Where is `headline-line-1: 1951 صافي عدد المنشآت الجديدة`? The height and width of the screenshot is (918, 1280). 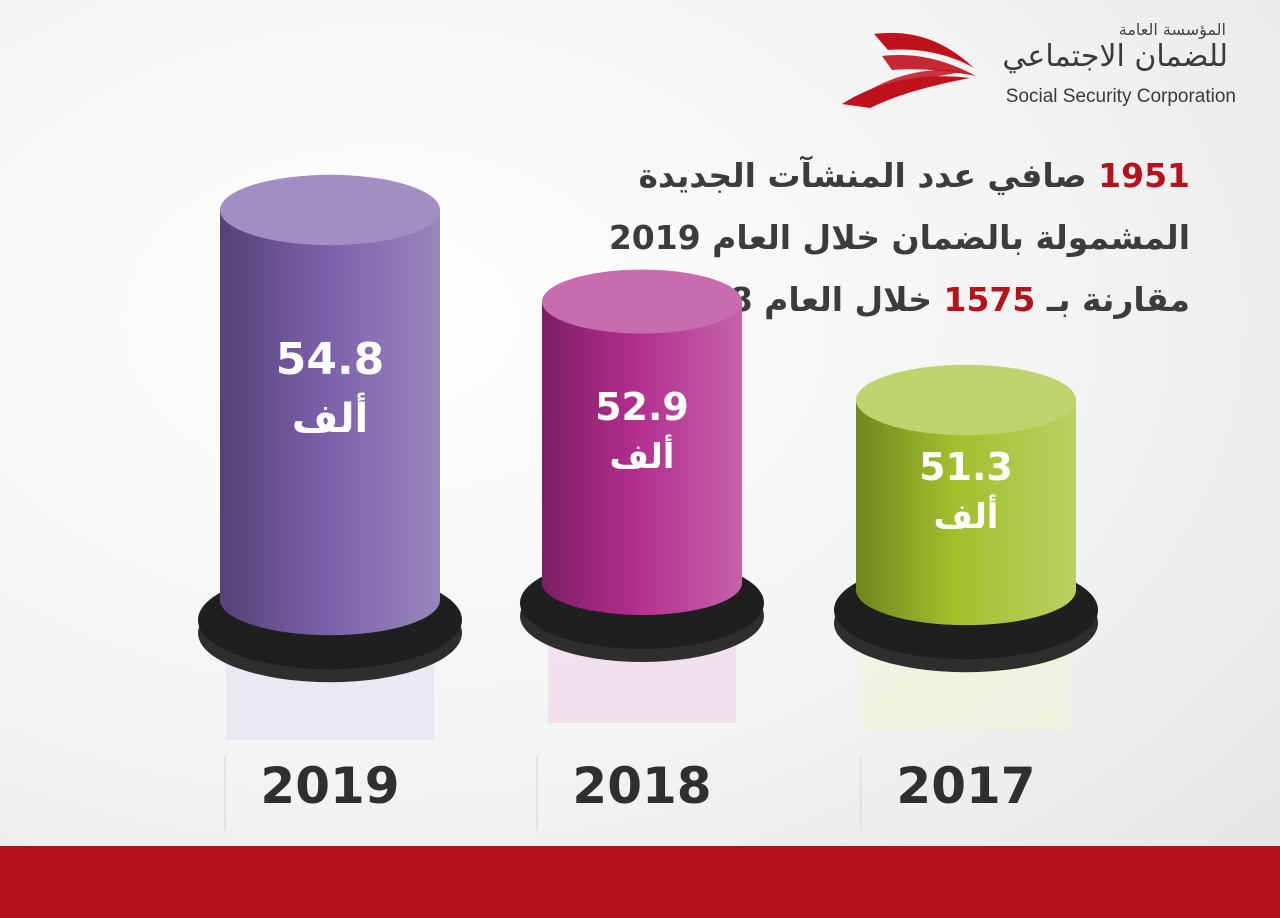
headline-line-1: 1951 صافي عدد المنشآت الجديدة is located at coordinates (875, 176).